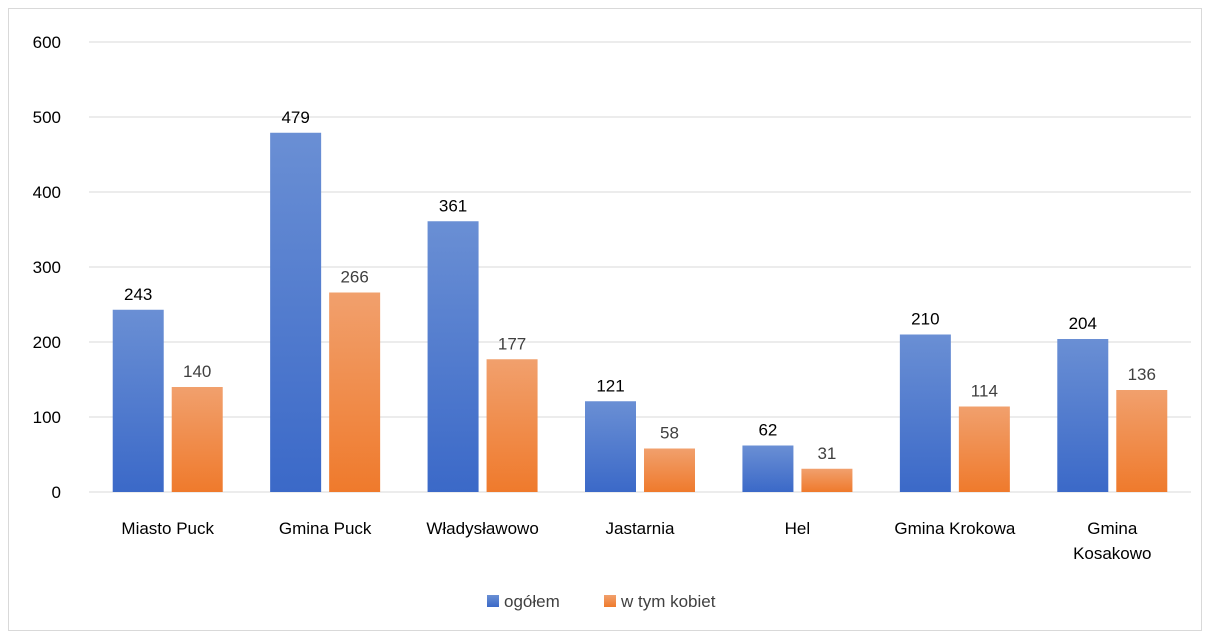 The image size is (1208, 637). Describe the element at coordinates (47, 42) in the screenshot. I see `y-tick-label: 600` at that location.